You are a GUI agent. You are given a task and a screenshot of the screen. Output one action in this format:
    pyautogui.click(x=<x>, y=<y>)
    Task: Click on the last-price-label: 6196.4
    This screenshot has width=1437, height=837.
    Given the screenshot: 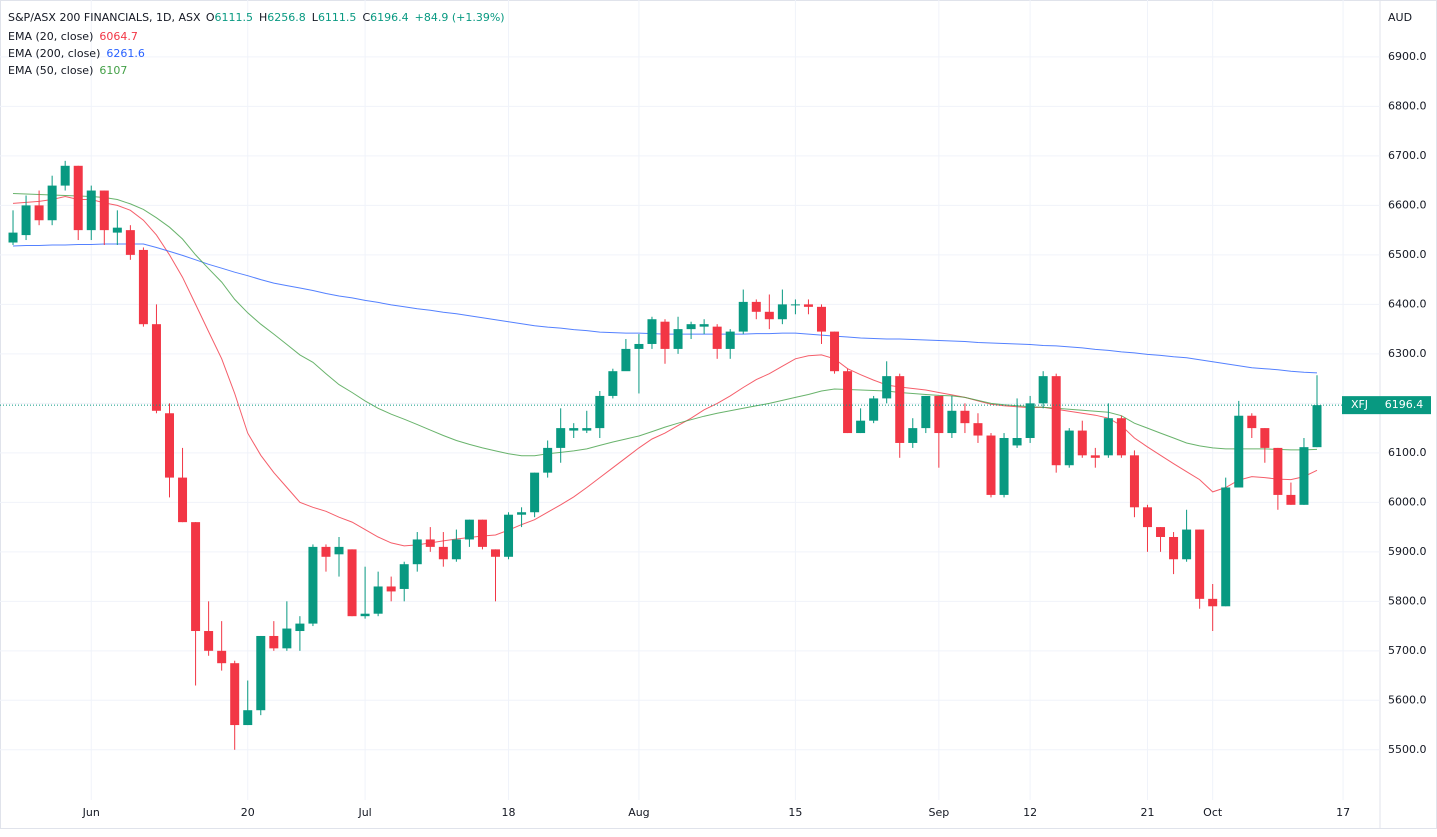 What is the action you would take?
    pyautogui.click(x=1404, y=404)
    